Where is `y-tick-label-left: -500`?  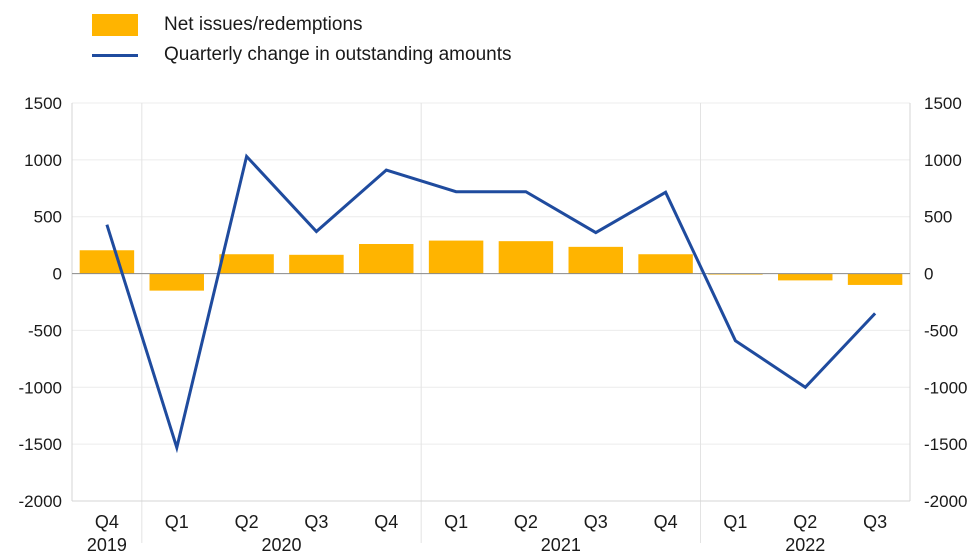 y-tick-label-left: -500 is located at coordinates (45, 330).